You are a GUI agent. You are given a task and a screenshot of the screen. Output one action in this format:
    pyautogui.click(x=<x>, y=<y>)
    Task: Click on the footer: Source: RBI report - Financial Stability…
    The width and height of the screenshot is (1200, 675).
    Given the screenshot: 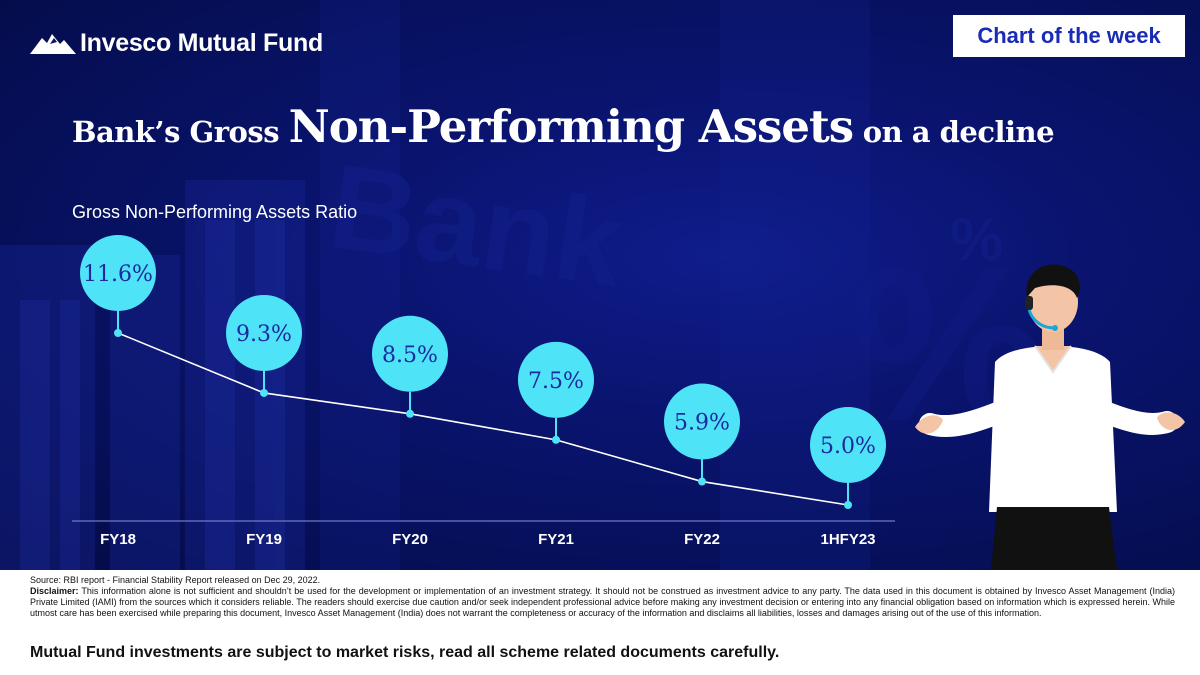 What is the action you would take?
    pyautogui.click(x=602, y=597)
    